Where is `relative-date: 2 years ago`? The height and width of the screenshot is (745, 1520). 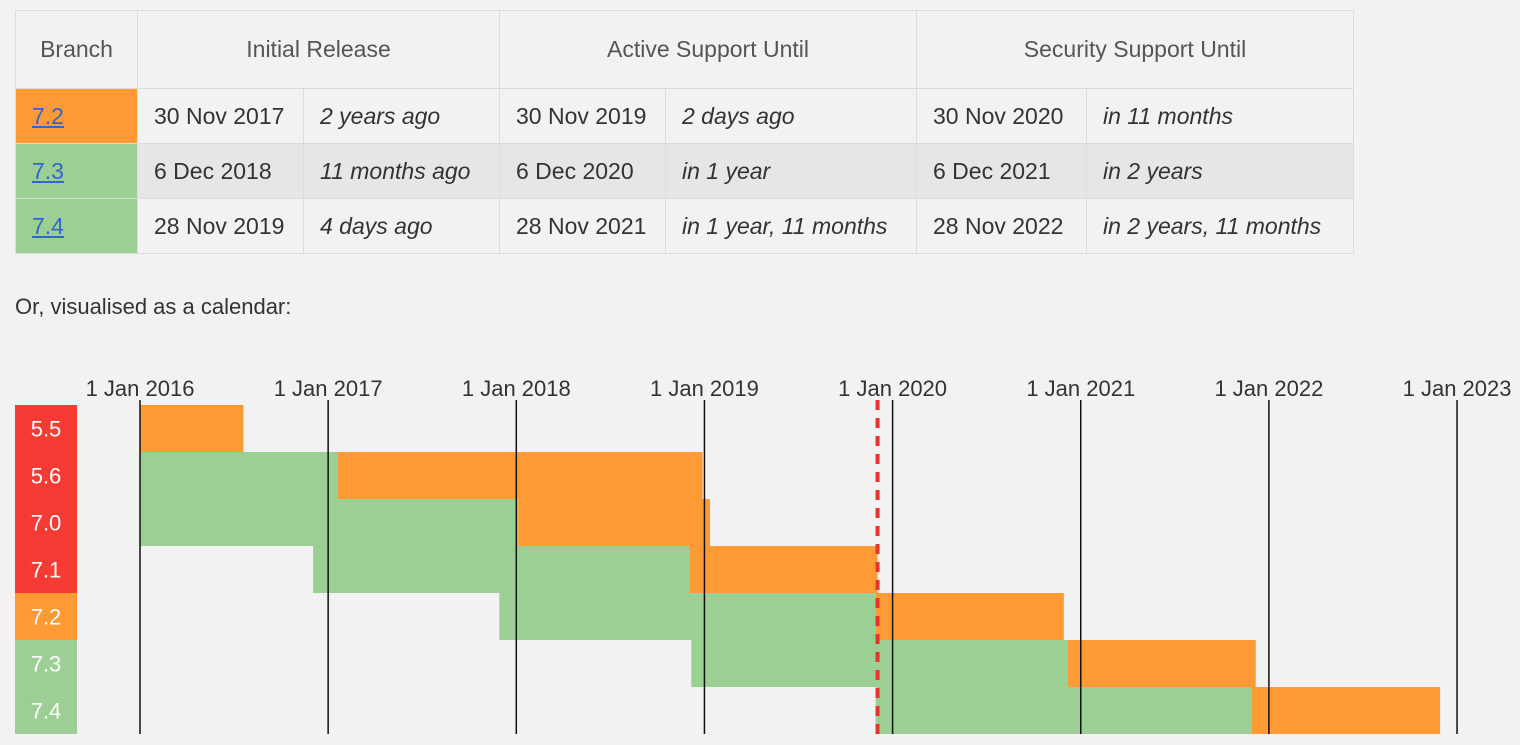 relative-date: 2 years ago is located at coordinates (401, 116).